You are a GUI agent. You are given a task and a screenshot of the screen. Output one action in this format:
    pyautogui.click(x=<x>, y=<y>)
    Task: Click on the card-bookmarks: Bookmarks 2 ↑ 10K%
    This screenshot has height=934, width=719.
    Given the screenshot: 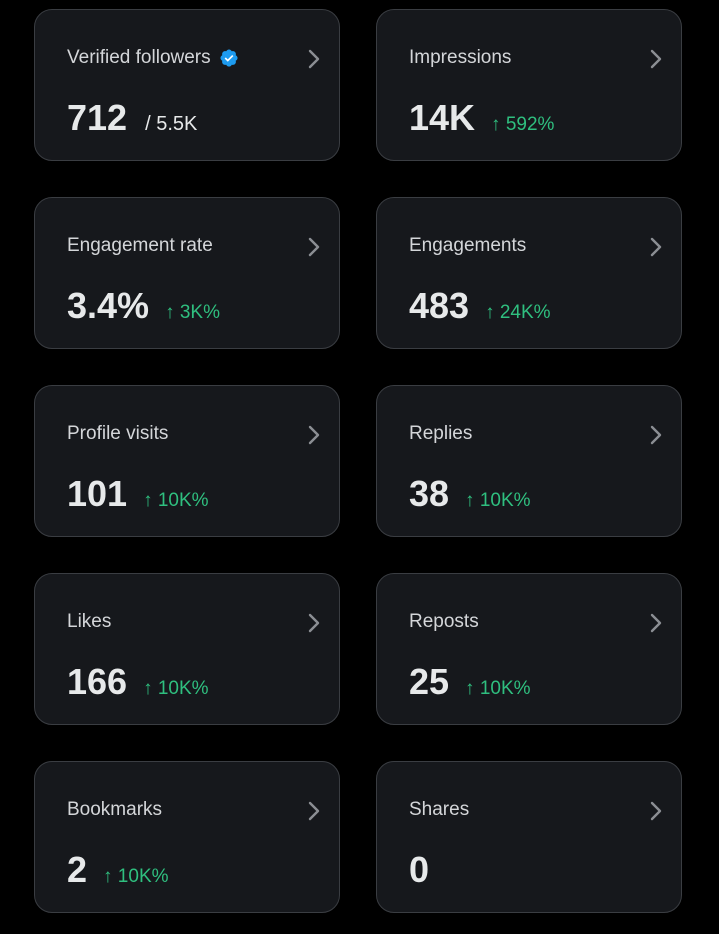 What is the action you would take?
    pyautogui.click(x=187, y=837)
    